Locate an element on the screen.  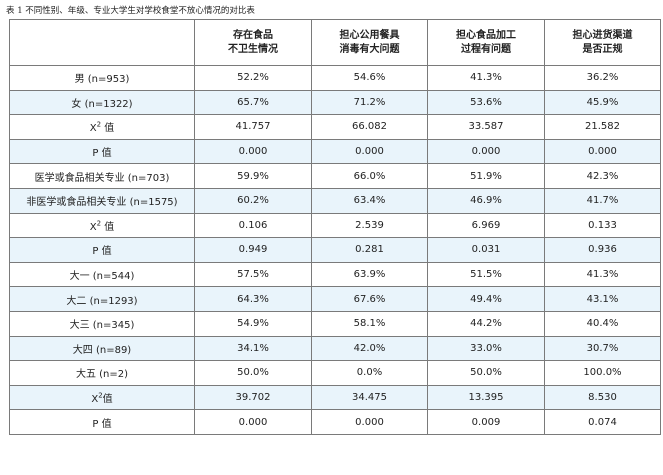
table-row: X2 值 0.106 2.539 6.969 0.133 is located at coordinates (335, 225).